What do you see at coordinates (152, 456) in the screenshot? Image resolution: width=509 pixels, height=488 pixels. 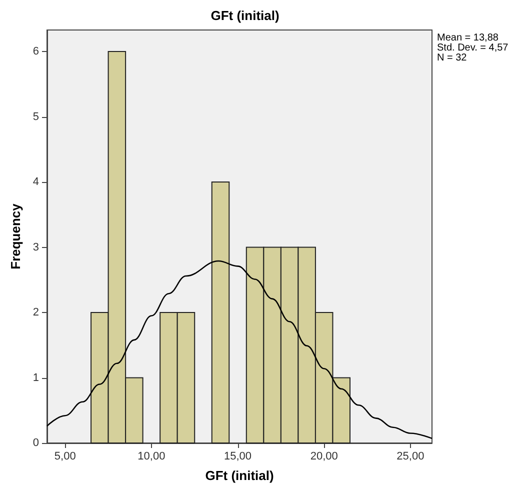 I see `x-tick-label: 10,00` at bounding box center [152, 456].